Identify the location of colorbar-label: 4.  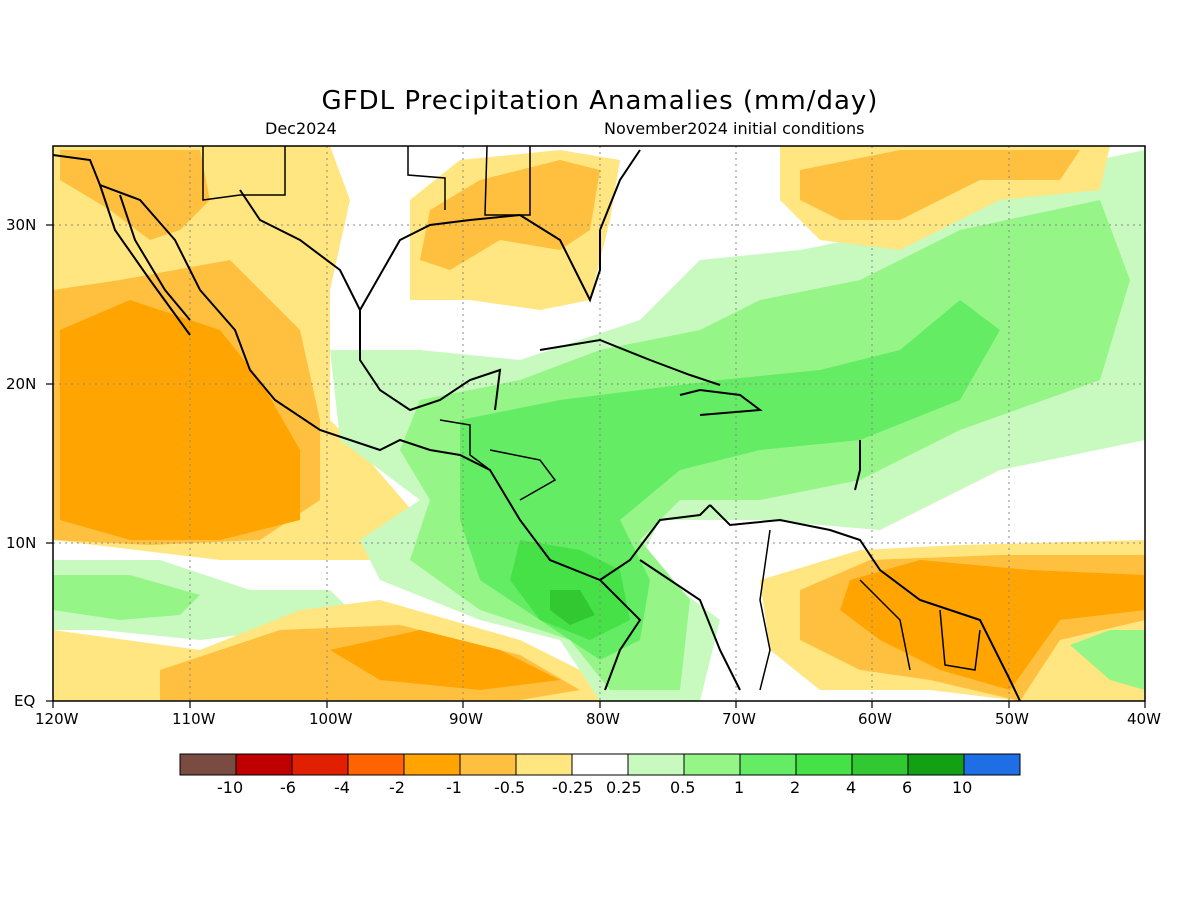
(851, 787).